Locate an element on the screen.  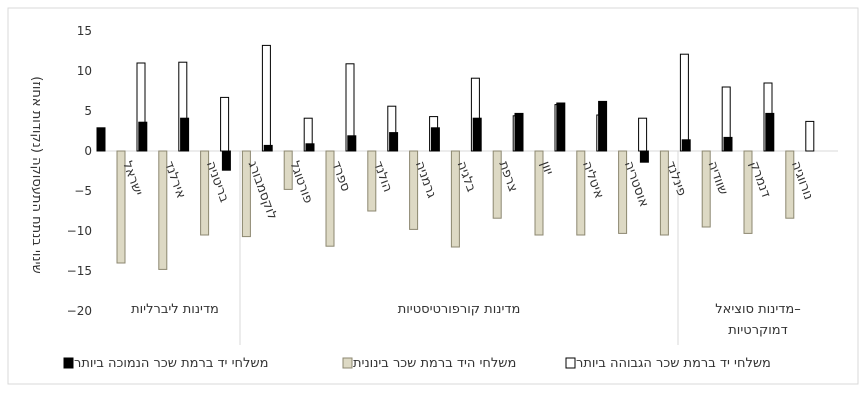
y-tick-label: 10 is located at coordinates (84, 71).